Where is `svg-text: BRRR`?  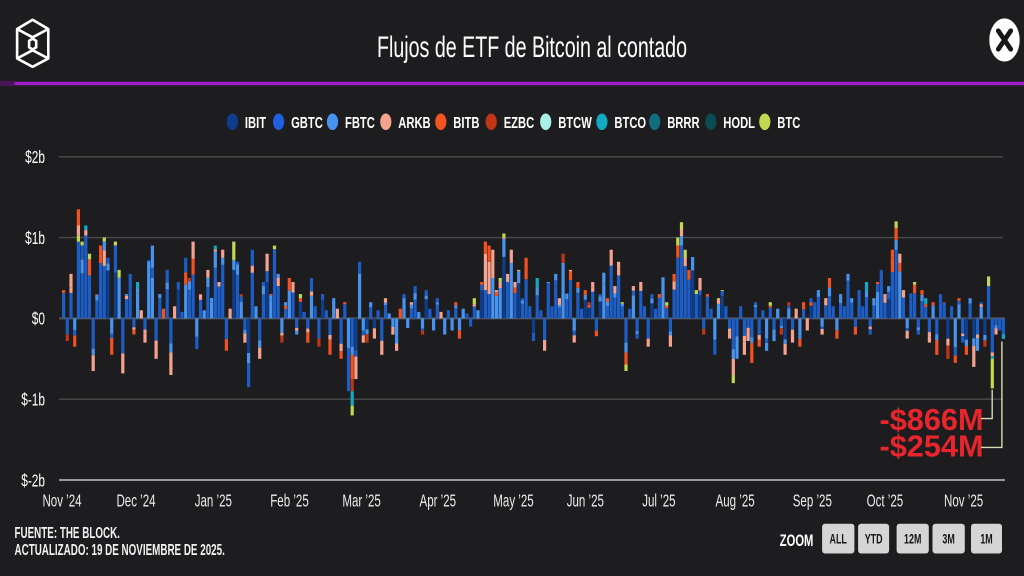
svg-text: BRRR is located at coordinates (683, 122).